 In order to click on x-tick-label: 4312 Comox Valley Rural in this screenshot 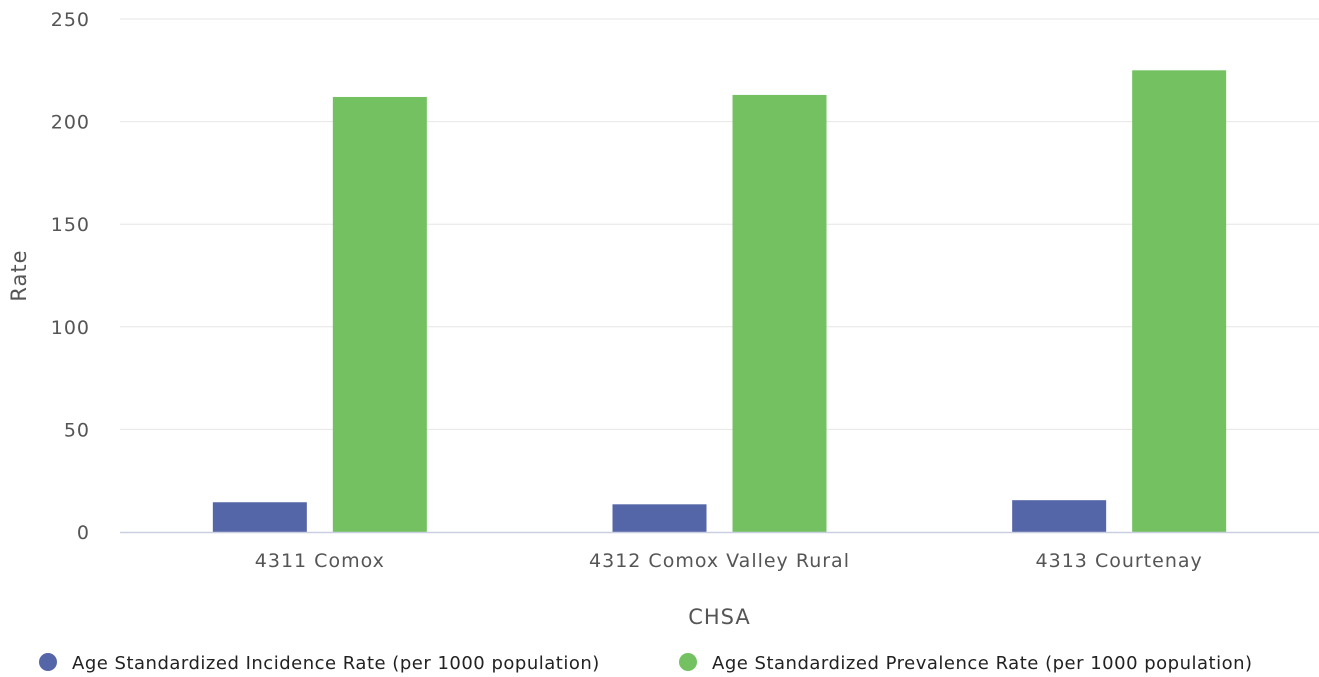, I will do `click(719, 561)`.